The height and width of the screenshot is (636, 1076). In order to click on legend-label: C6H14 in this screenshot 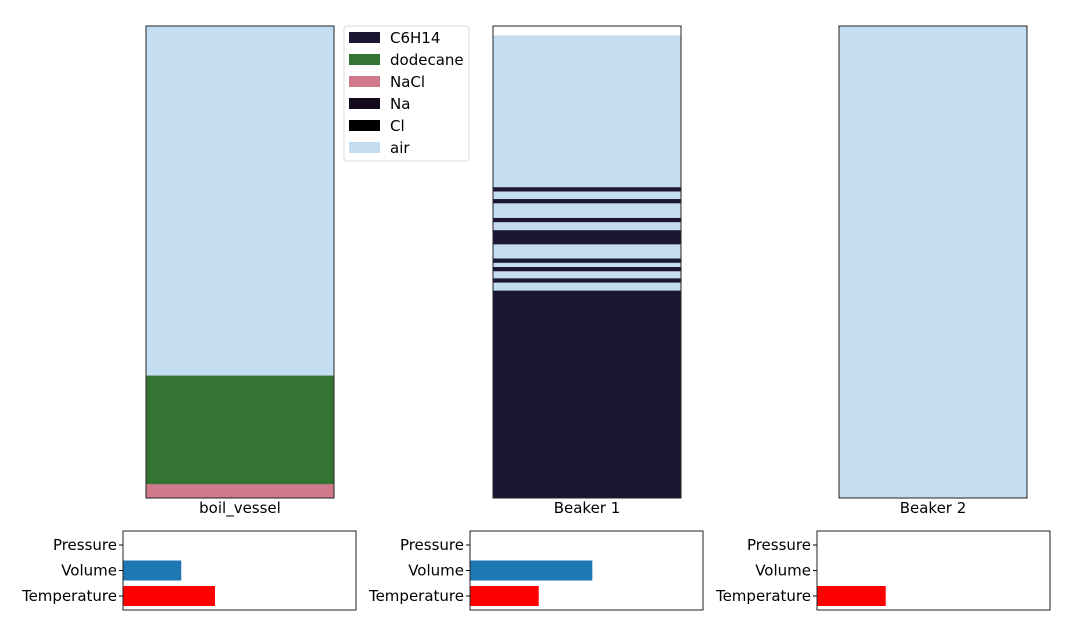, I will do `click(415, 38)`.